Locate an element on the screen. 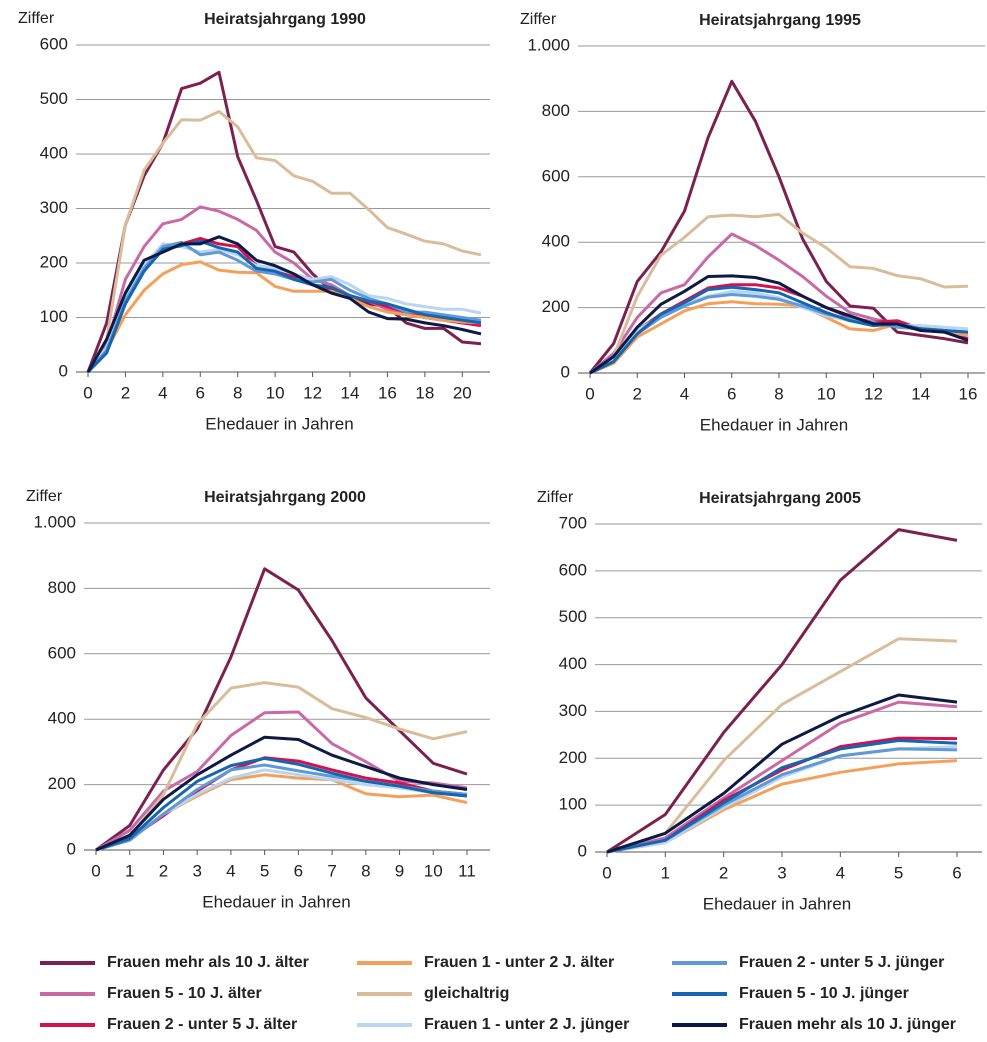 The height and width of the screenshot is (1042, 987). legend-entry: Frauen 2 - unter 5 J. jünger is located at coordinates (808, 962).